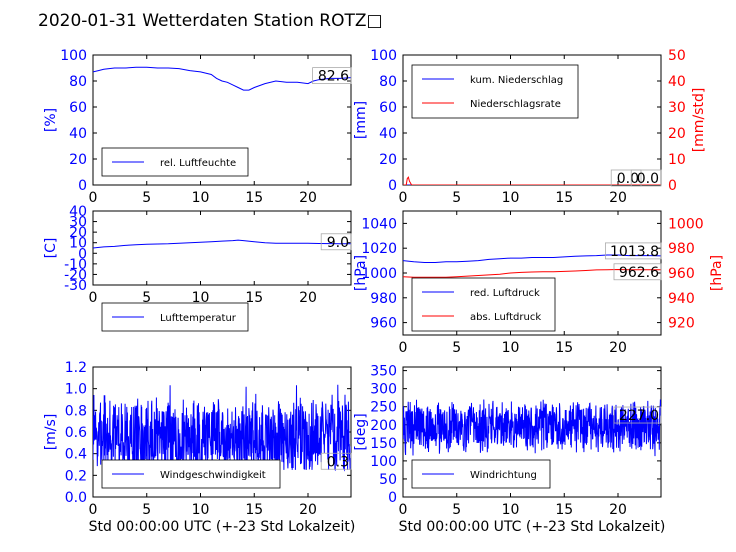 The image size is (736, 552). What do you see at coordinates (699, 120) in the screenshot?
I see `y-right-axis-label: [mm/std]` at bounding box center [699, 120].